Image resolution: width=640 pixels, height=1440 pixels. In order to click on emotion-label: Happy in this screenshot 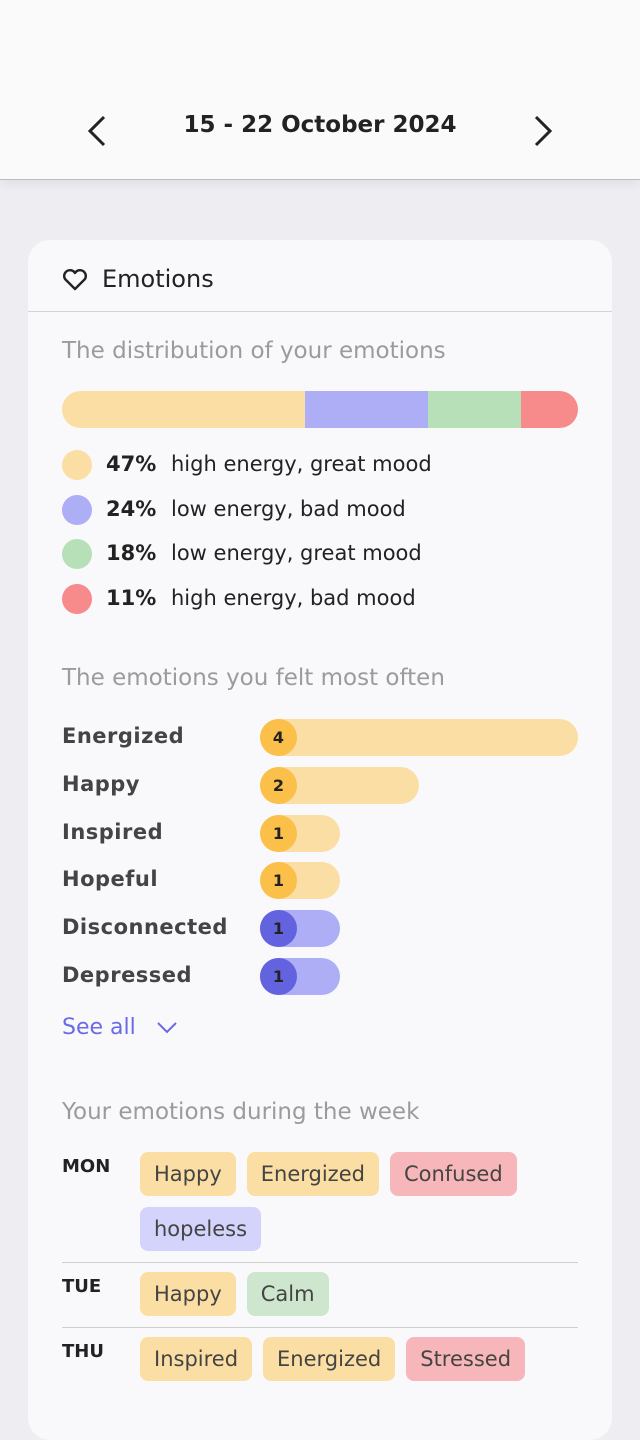, I will do `click(101, 783)`.